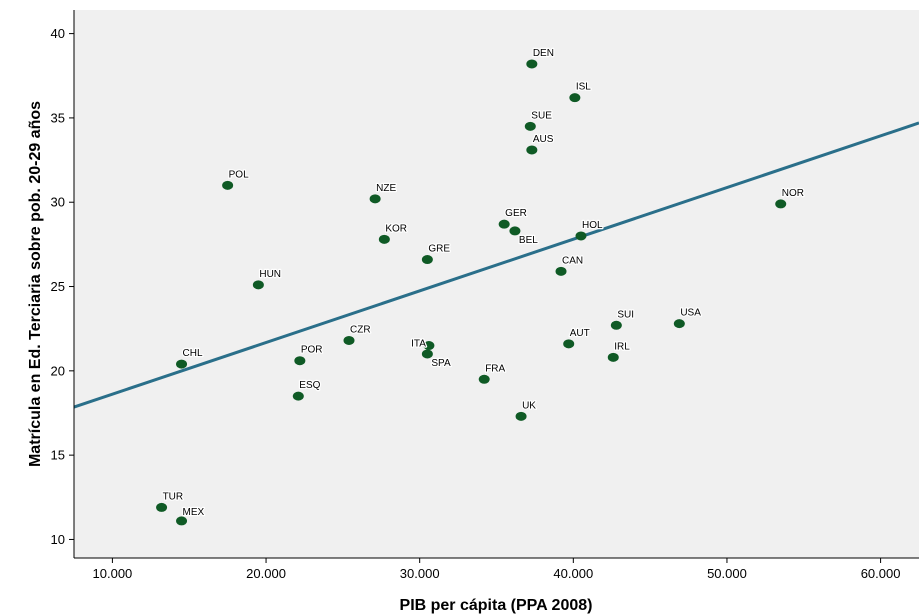  What do you see at coordinates (690, 313) in the screenshot?
I see `point-label: USA` at bounding box center [690, 313].